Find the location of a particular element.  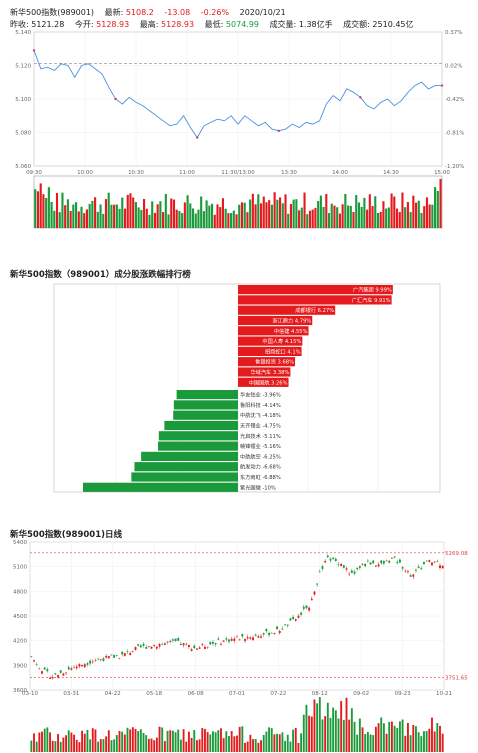

y-tick: 4800 is located at coordinates (20, 592).